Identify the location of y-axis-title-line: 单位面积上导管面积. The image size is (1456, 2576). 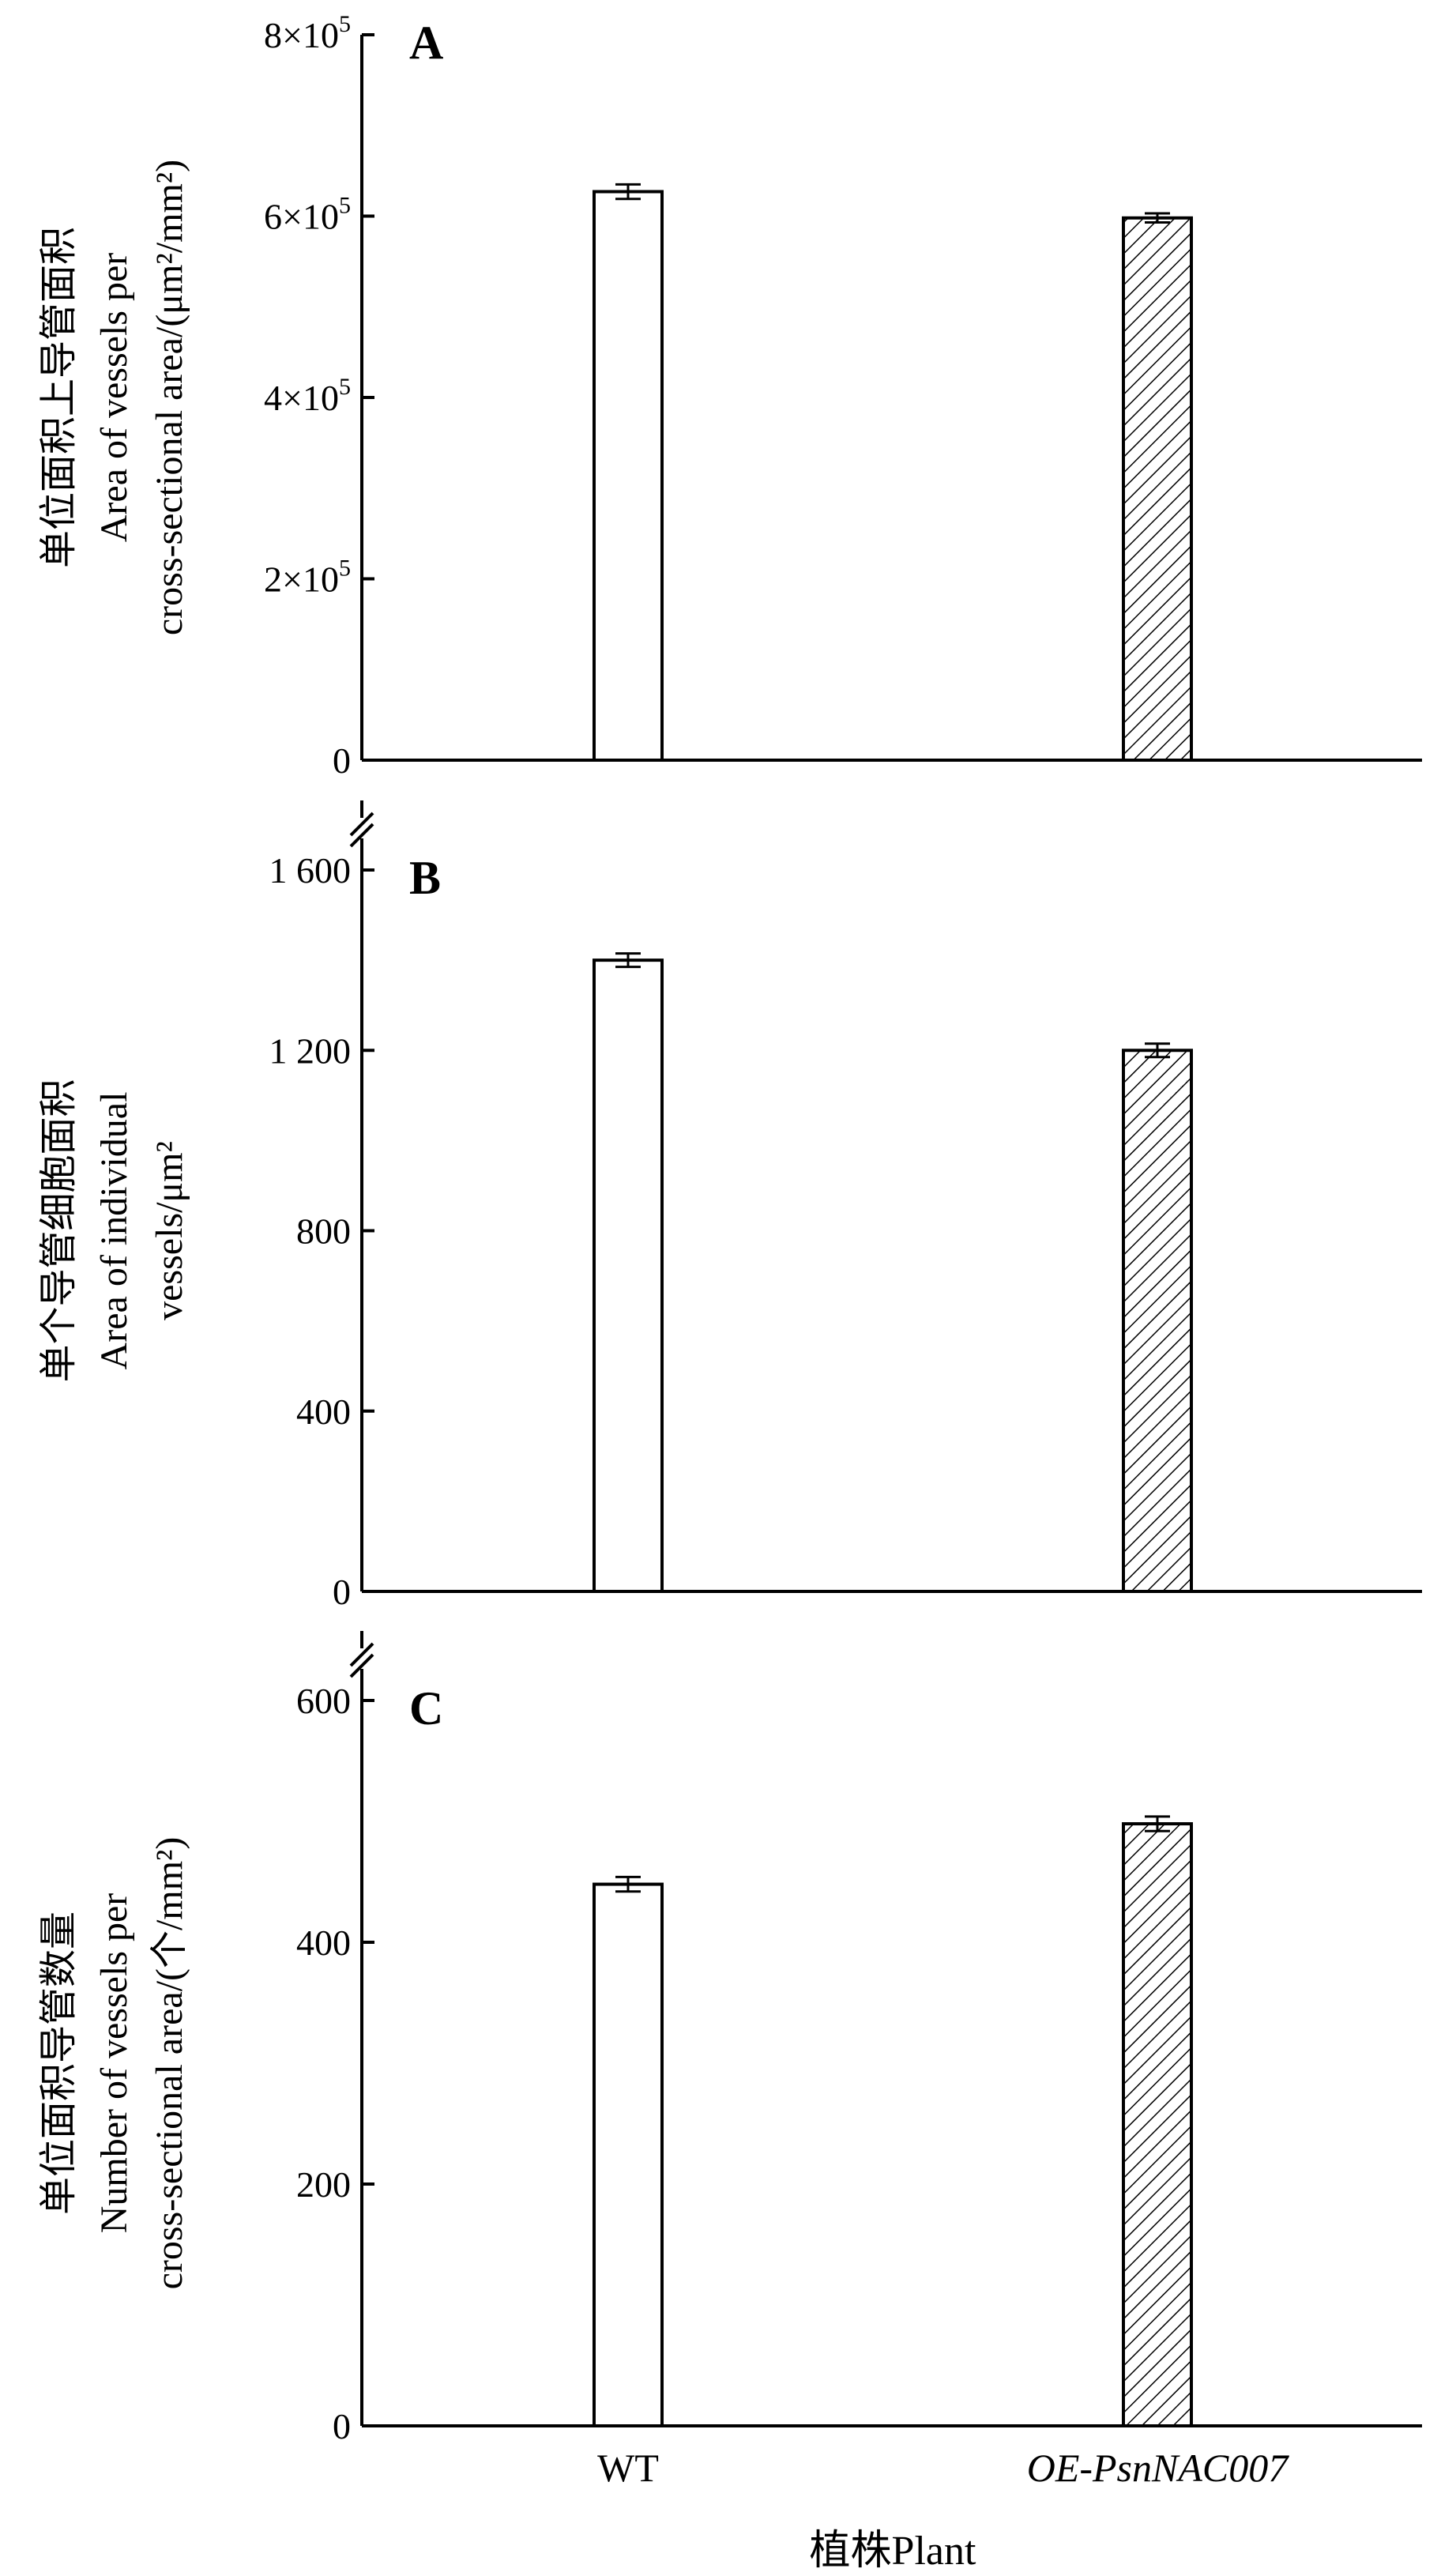
(59, 397).